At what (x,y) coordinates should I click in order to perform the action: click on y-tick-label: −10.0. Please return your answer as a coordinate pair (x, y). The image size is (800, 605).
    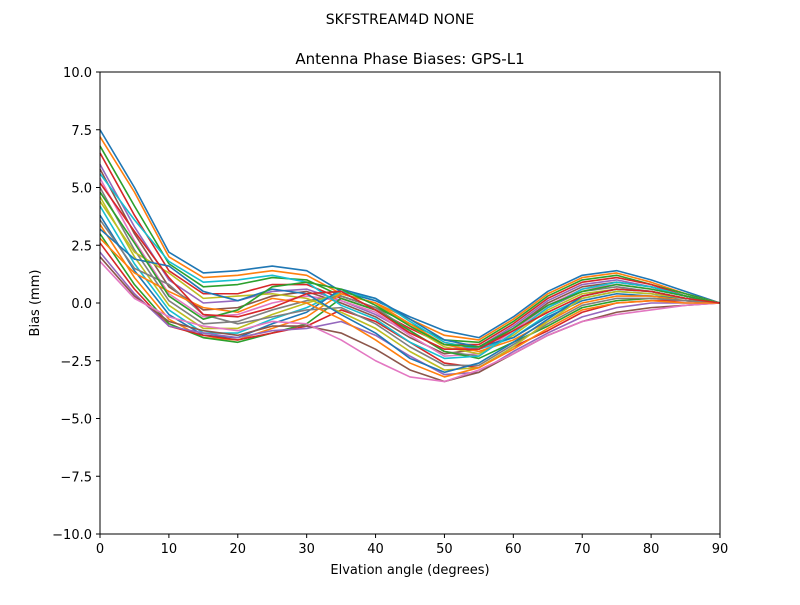
    Looking at the image, I should click on (72, 535).